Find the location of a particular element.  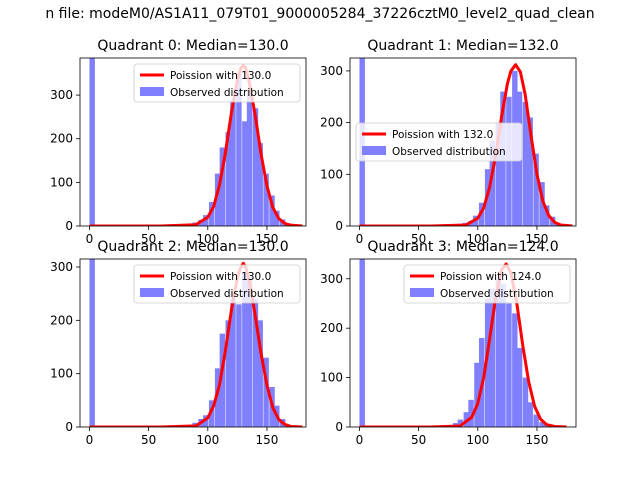

legend-label: Poission with 124.0 is located at coordinates (490, 277).